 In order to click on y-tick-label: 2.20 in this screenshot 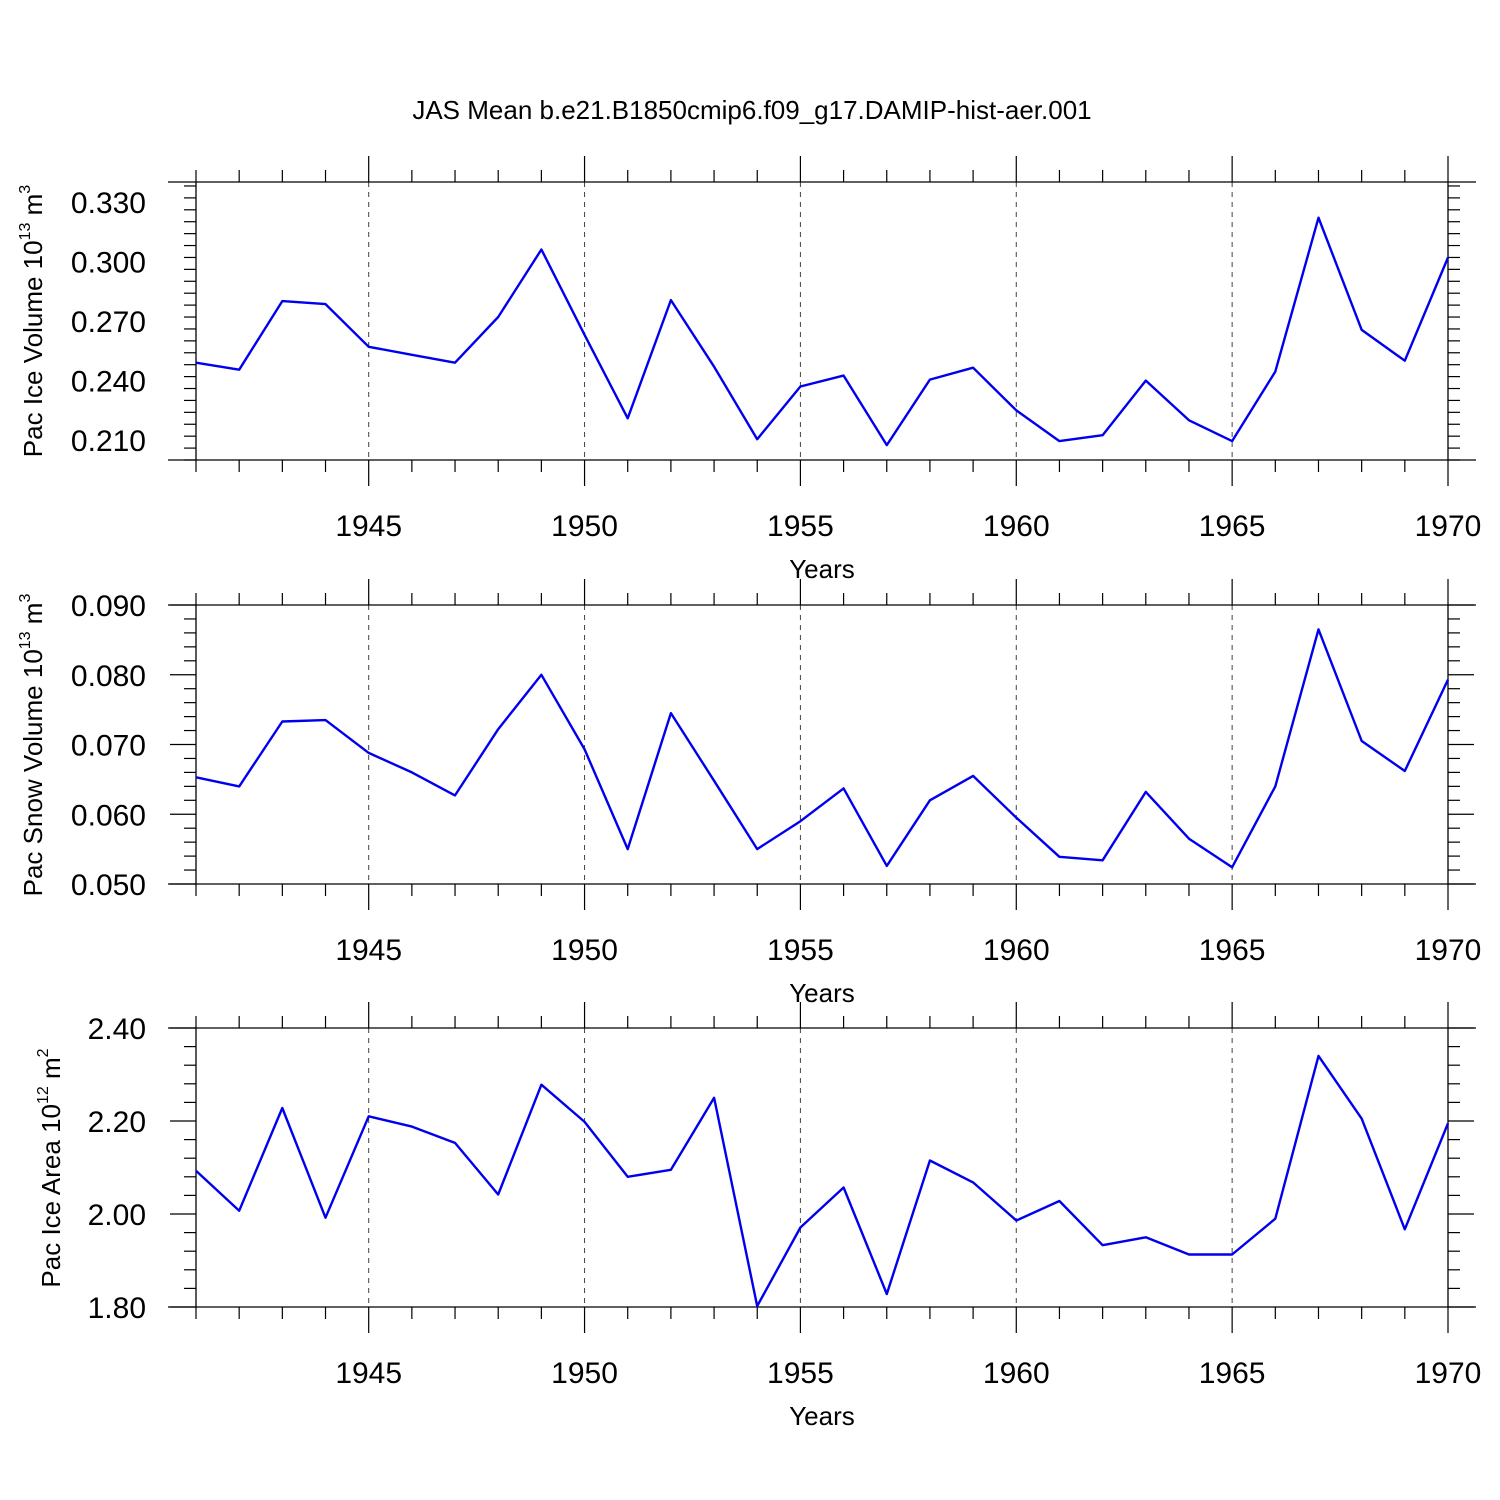, I will do `click(117, 1122)`.